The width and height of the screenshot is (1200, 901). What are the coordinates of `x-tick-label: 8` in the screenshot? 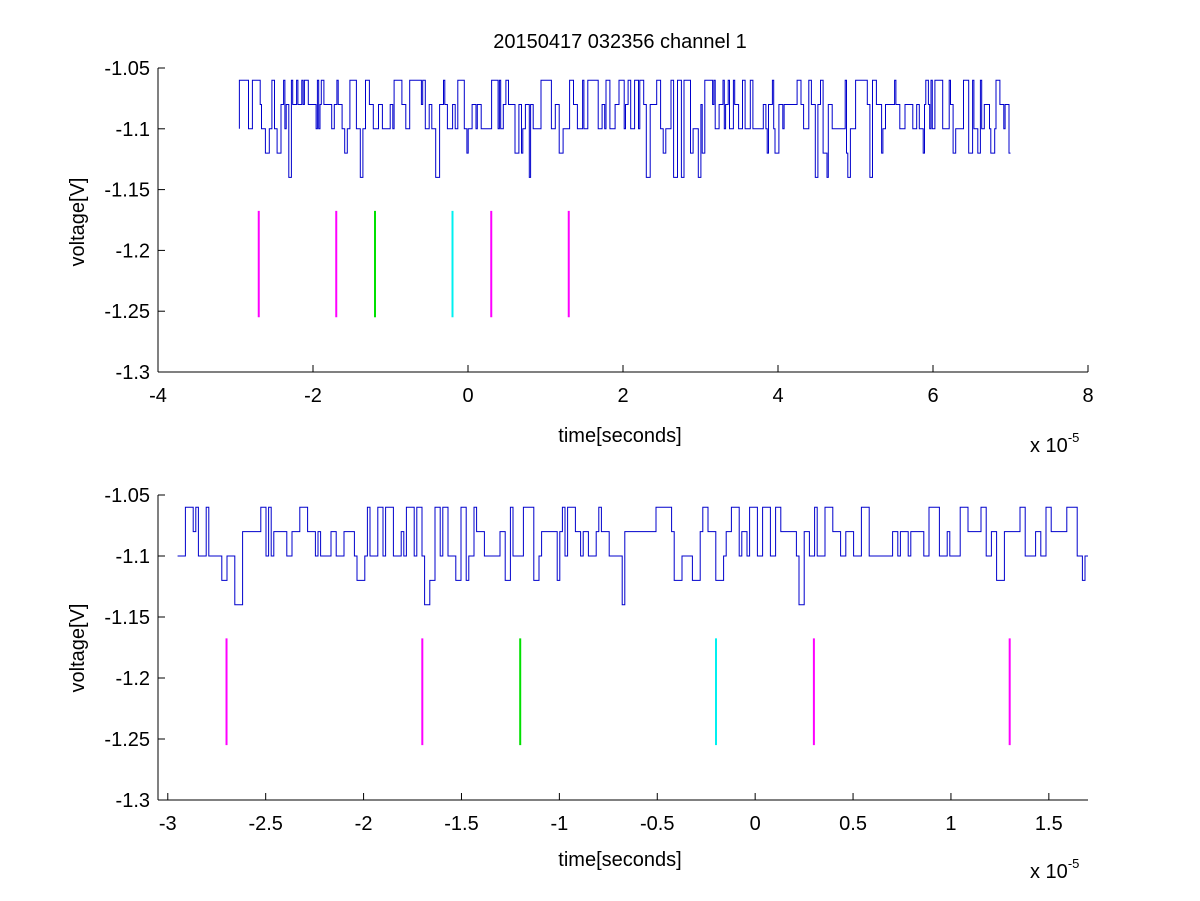 It's located at (1087, 396).